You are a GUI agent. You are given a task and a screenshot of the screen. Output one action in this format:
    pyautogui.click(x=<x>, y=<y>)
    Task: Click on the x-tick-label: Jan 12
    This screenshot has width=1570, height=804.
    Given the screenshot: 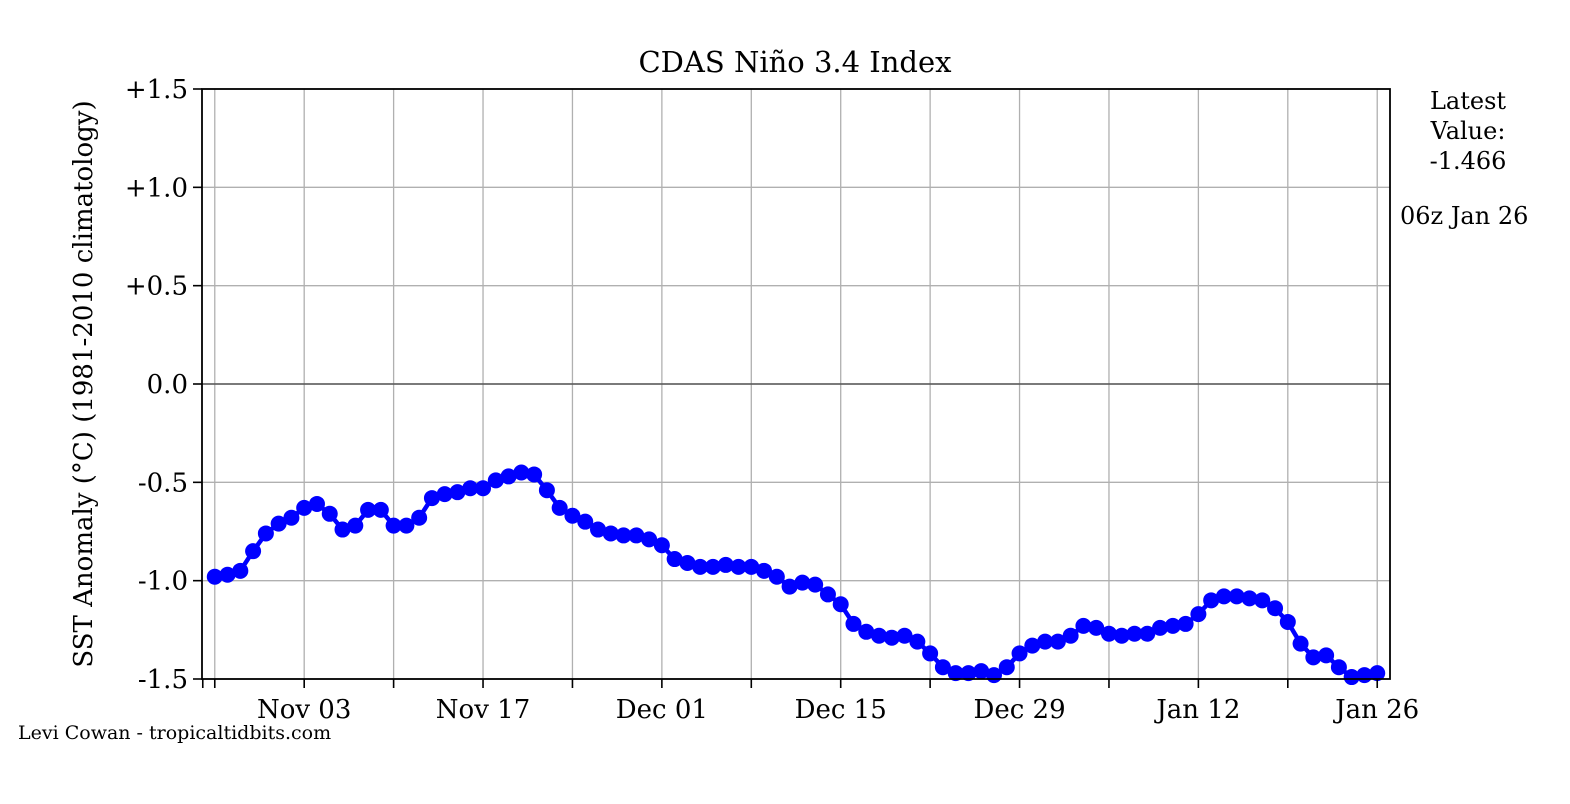 What is the action you would take?
    pyautogui.click(x=1196, y=710)
    